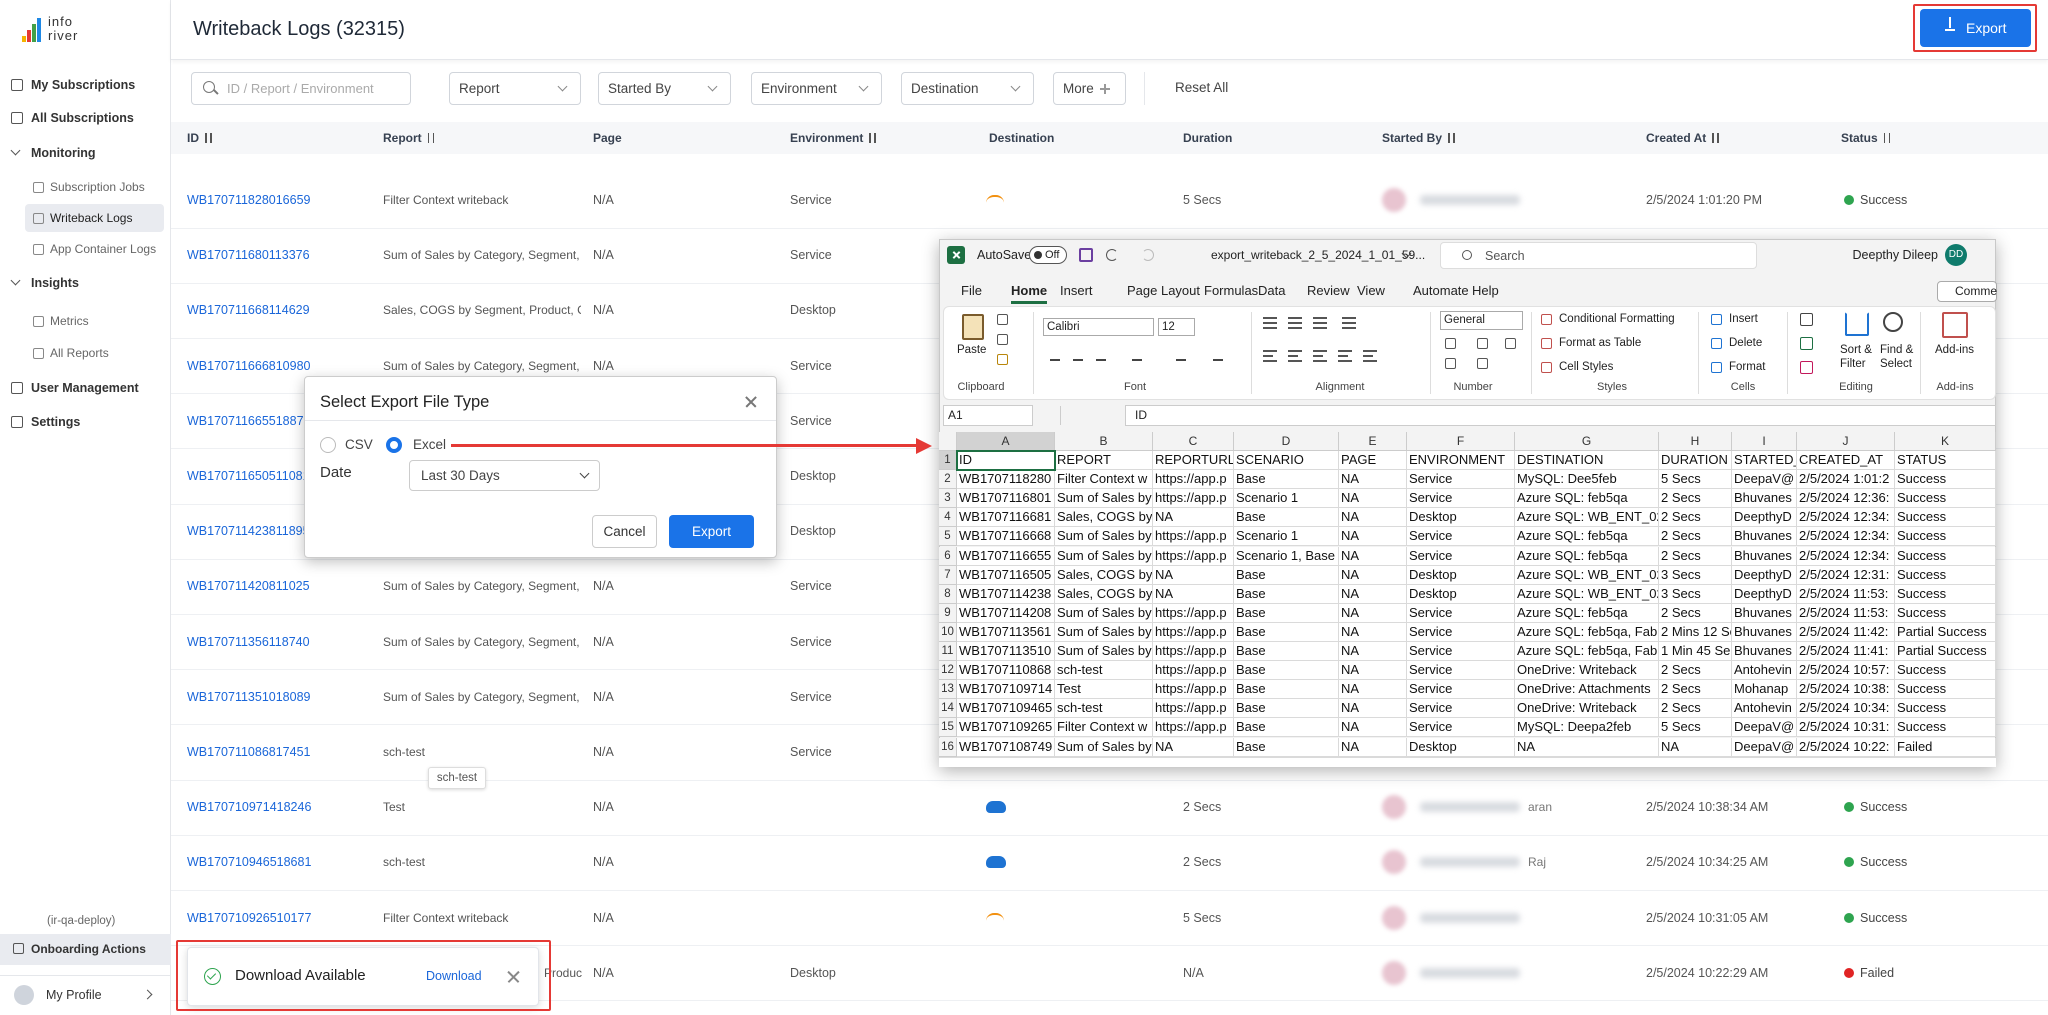  What do you see at coordinates (1600, 343) in the screenshot?
I see `ribbon-command: Format as Table` at bounding box center [1600, 343].